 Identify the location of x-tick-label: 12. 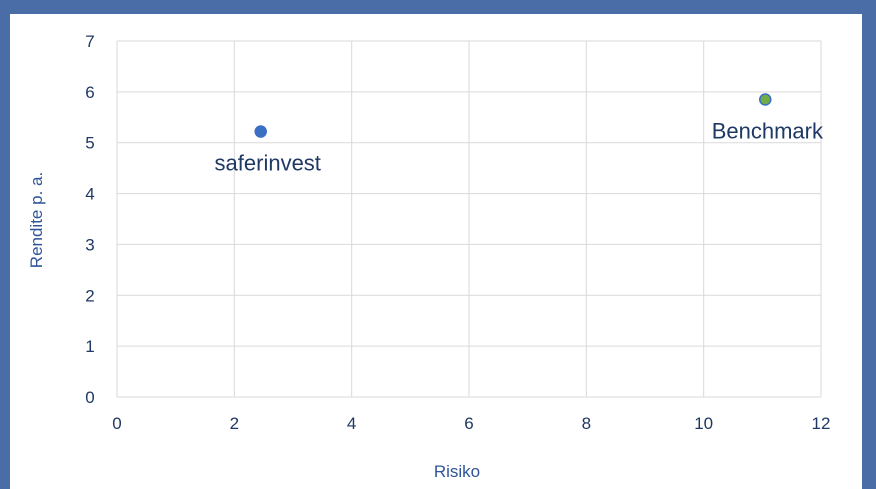
(821, 423).